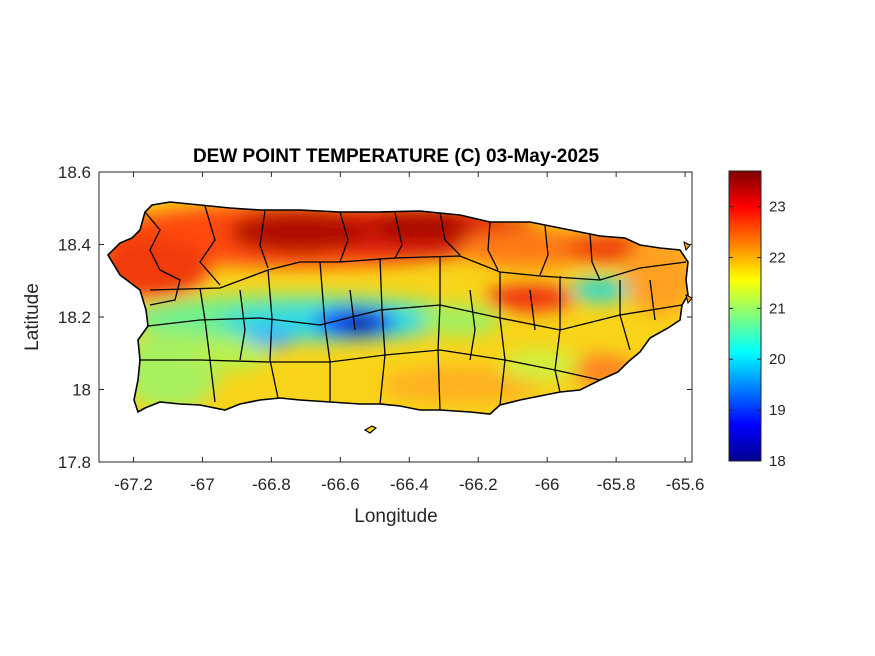  What do you see at coordinates (32, 317) in the screenshot?
I see `y-axis-label: Latitude` at bounding box center [32, 317].